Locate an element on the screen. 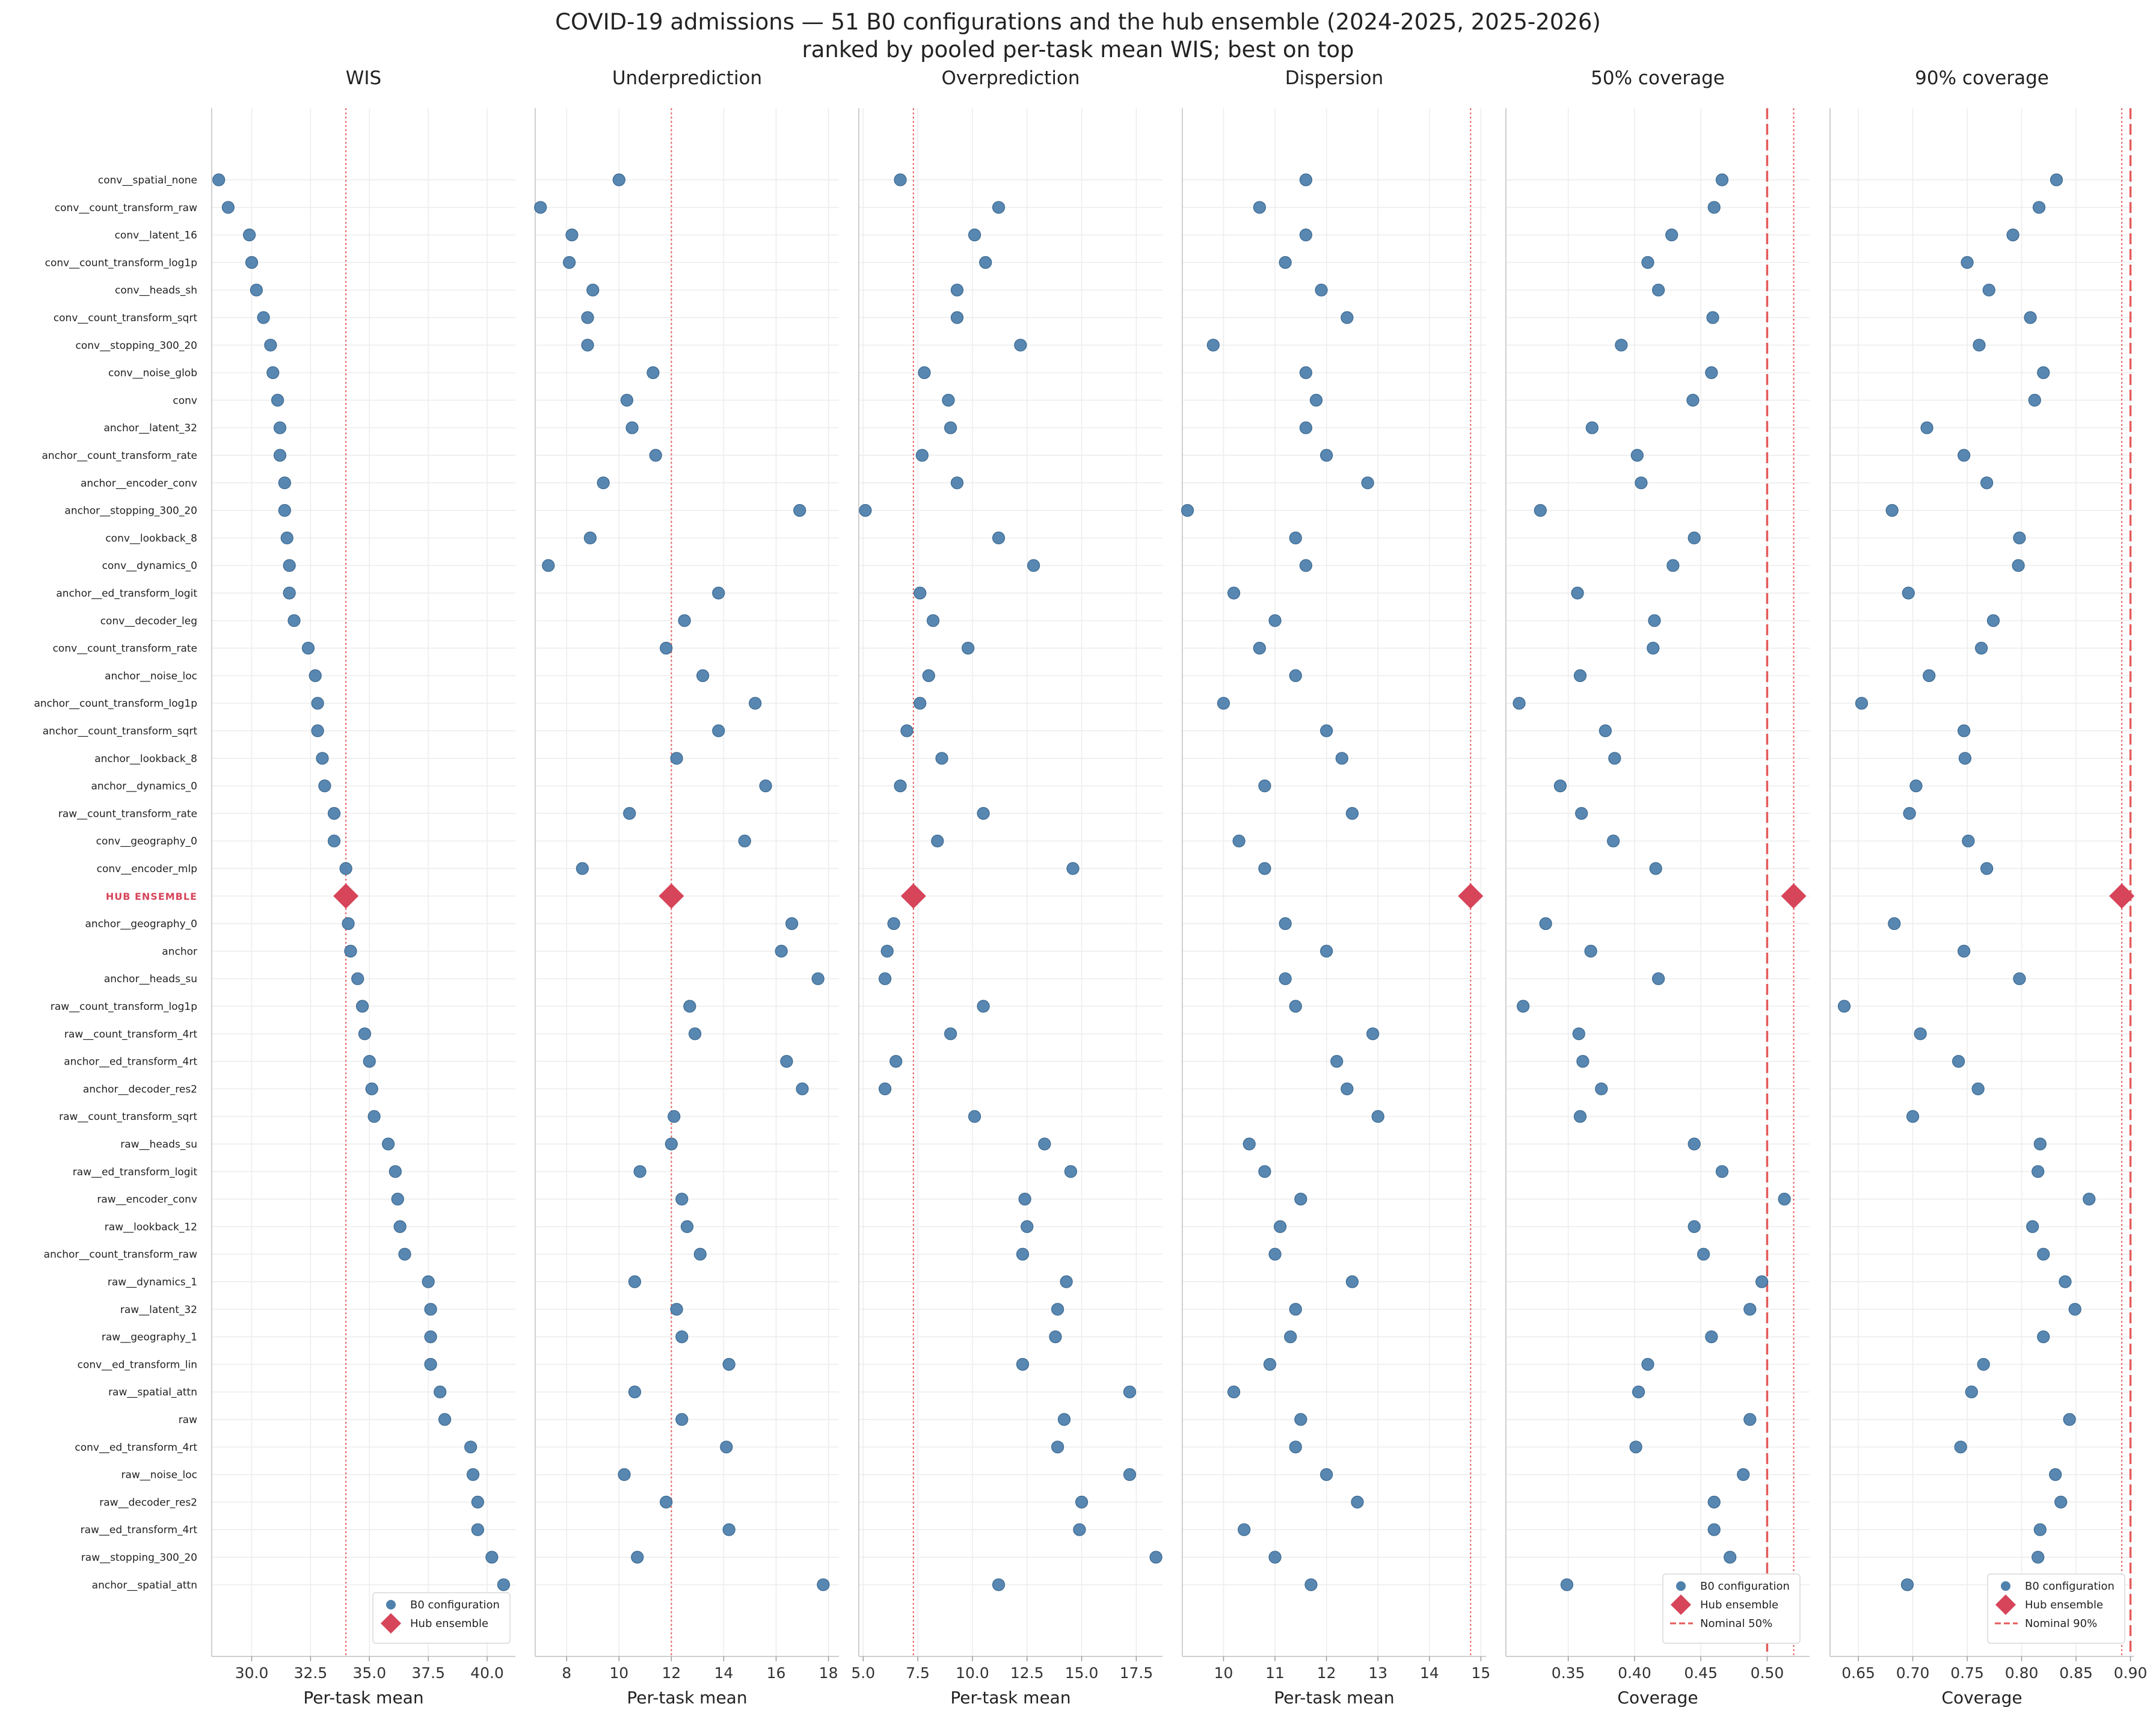 Image resolution: width=2156 pixels, height=1722 pixels. category-label: anchor__ed_transform_logit is located at coordinates (126, 594).